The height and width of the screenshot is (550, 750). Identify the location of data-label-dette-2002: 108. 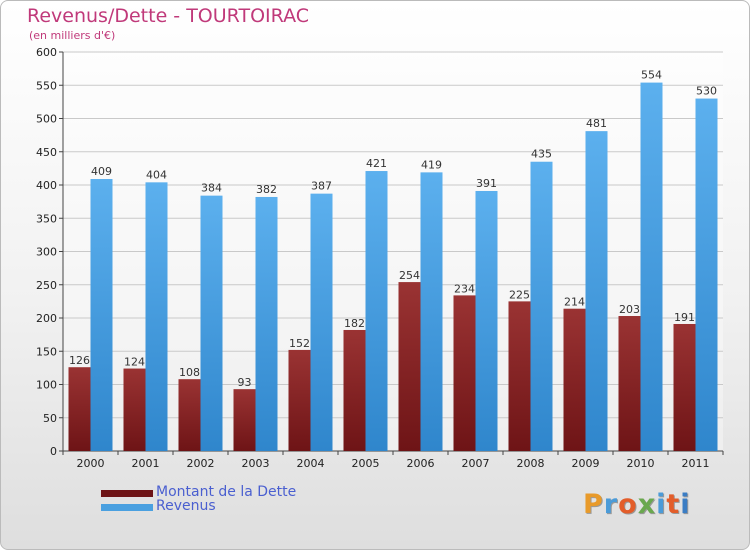
(189, 372).